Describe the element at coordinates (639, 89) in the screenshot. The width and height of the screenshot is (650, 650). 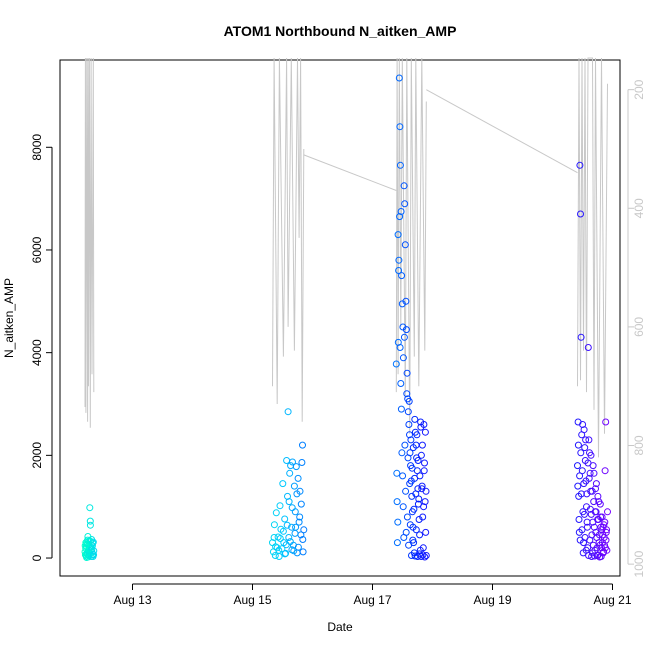
I see `y2-tick-label: 200` at that location.